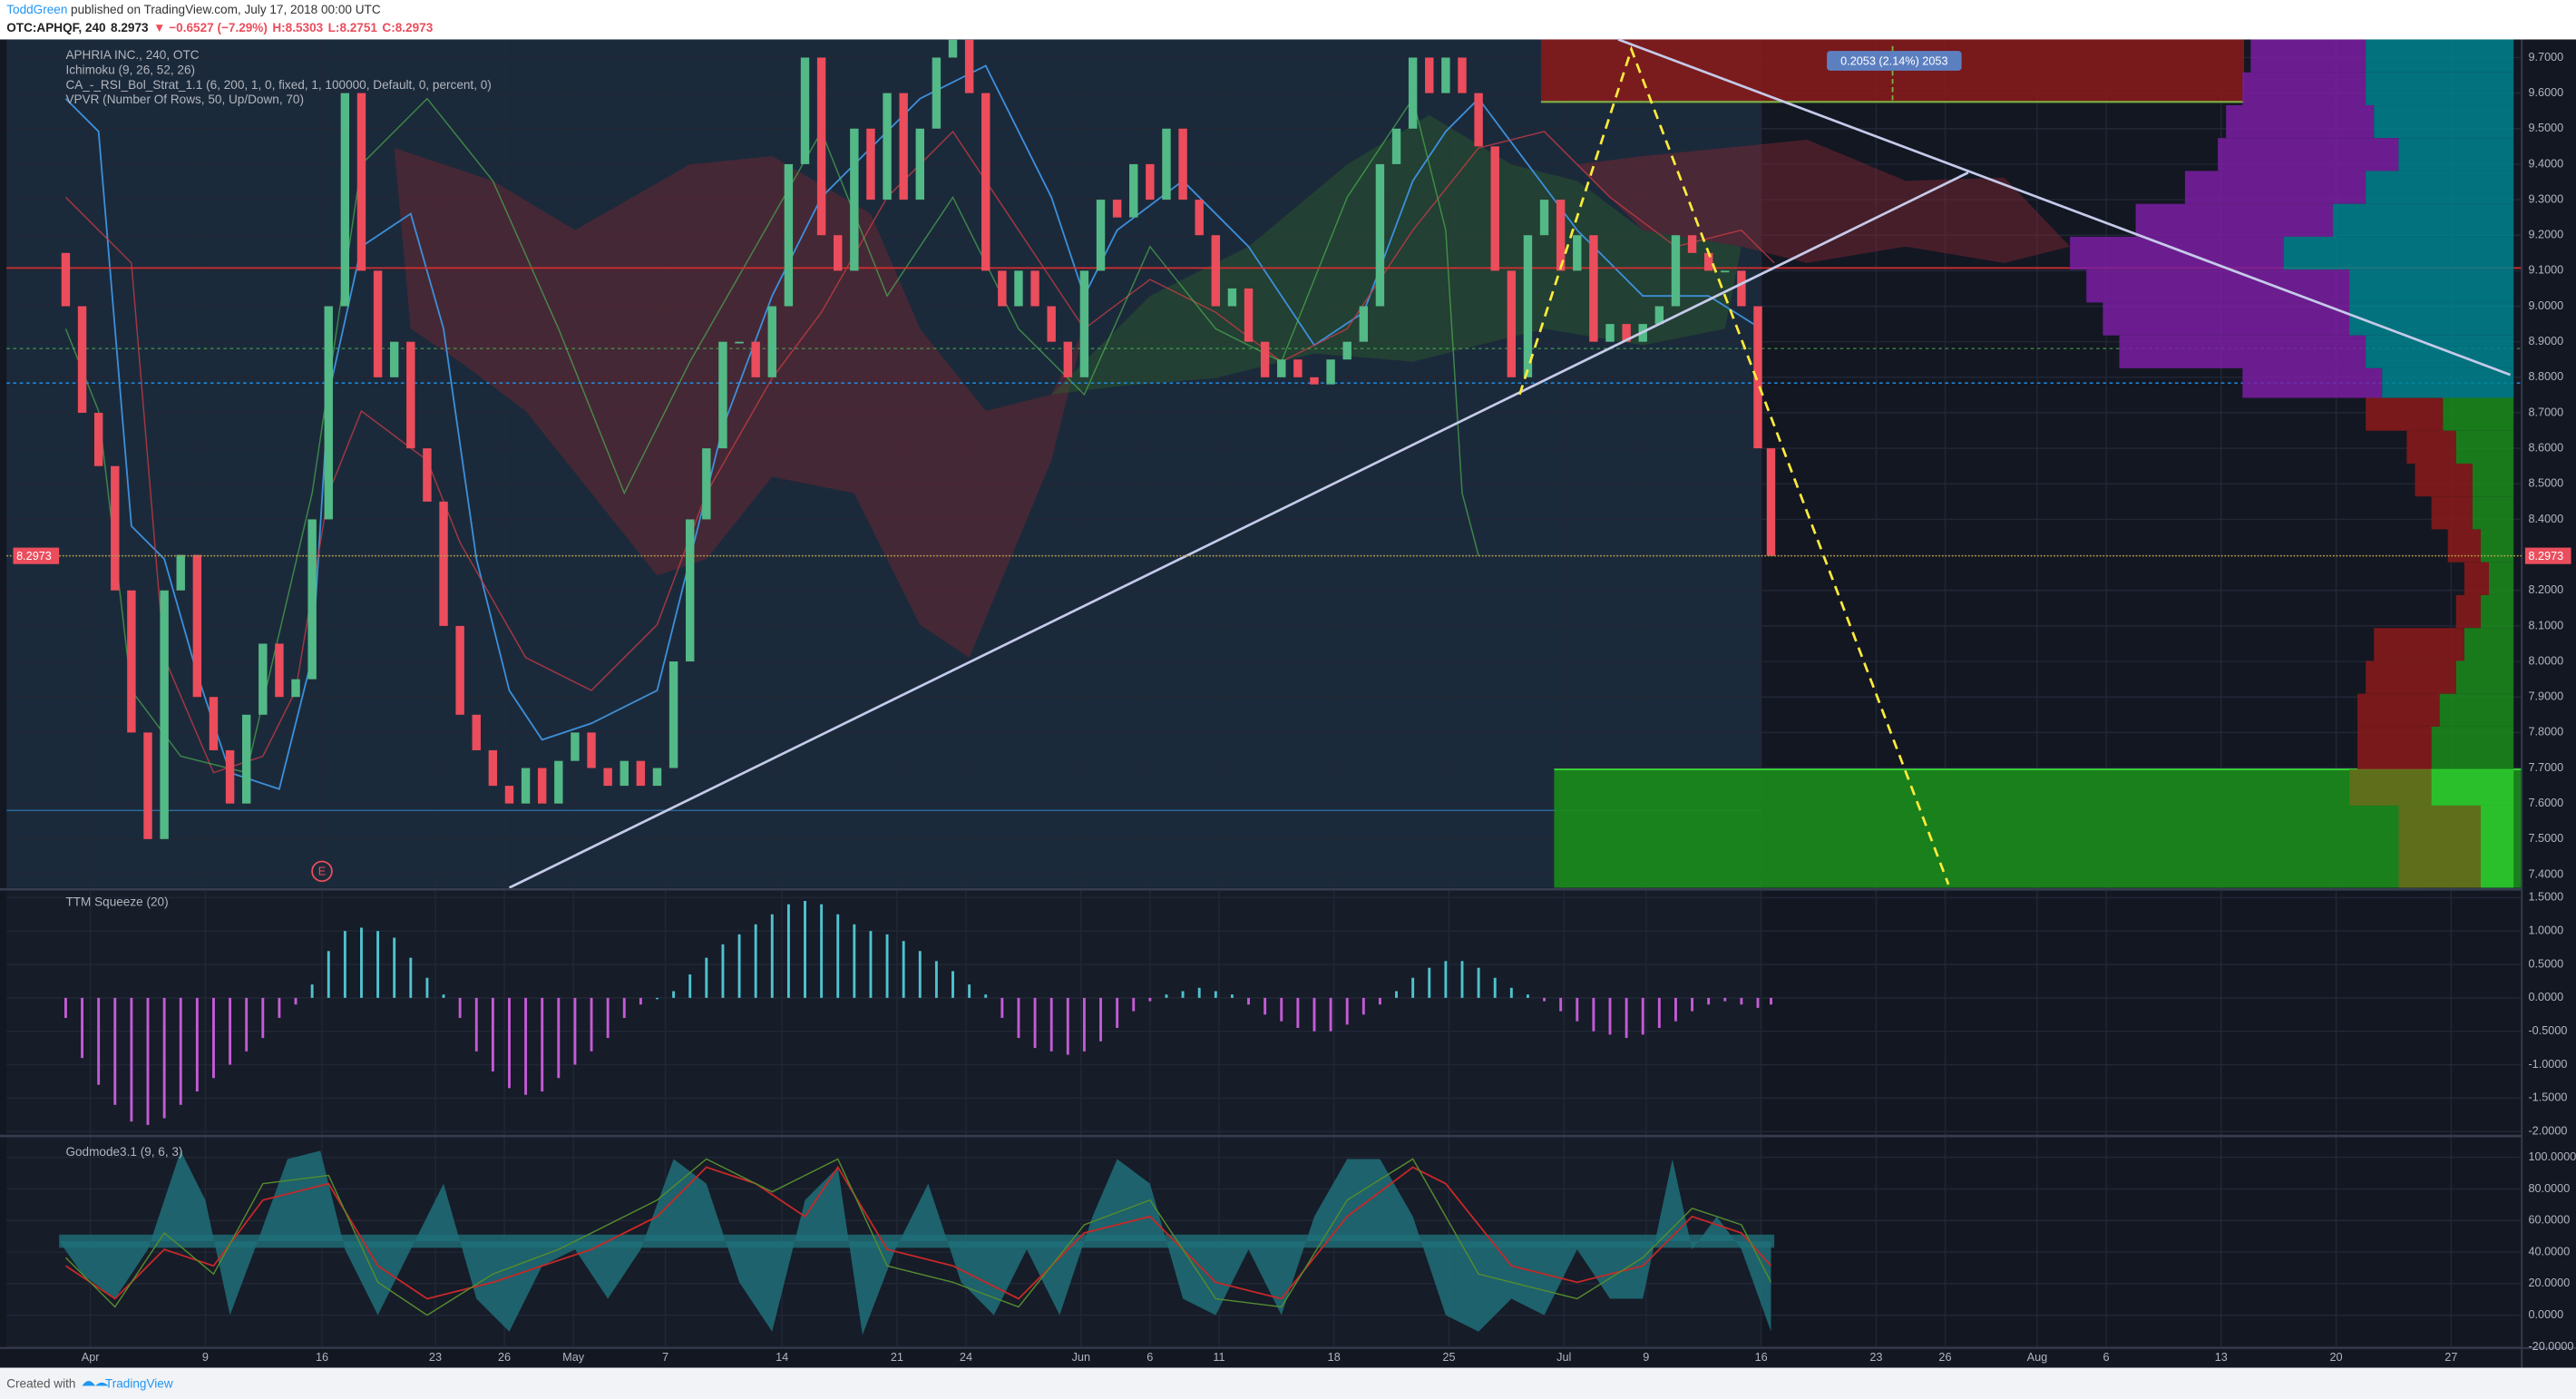 The width and height of the screenshot is (2576, 1399). Describe the element at coordinates (322, 871) in the screenshot. I see `earnings-marker` at that location.